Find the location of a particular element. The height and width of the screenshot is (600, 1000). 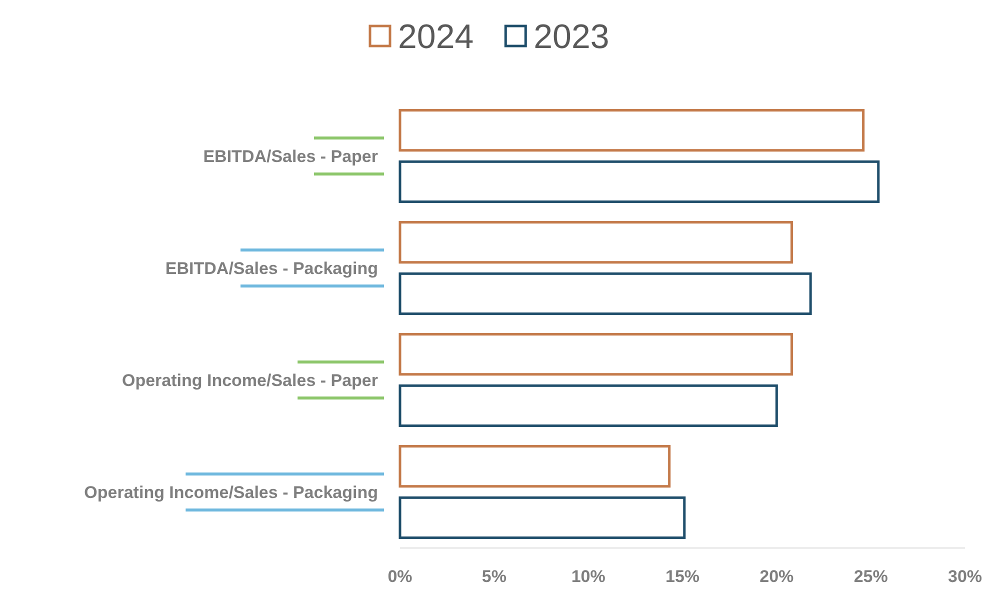

x-tick-label: 10% is located at coordinates (588, 576).